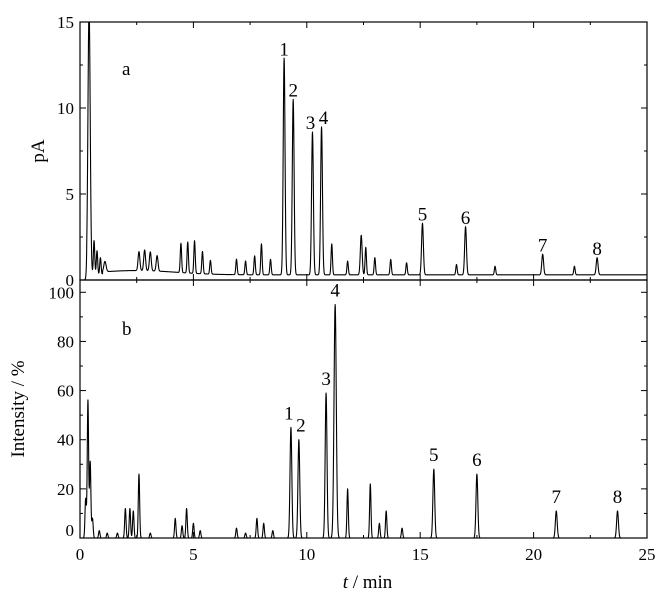 The height and width of the screenshot is (600, 666). Describe the element at coordinates (289, 413) in the screenshot. I see `peak-label-b-1: 1` at that location.